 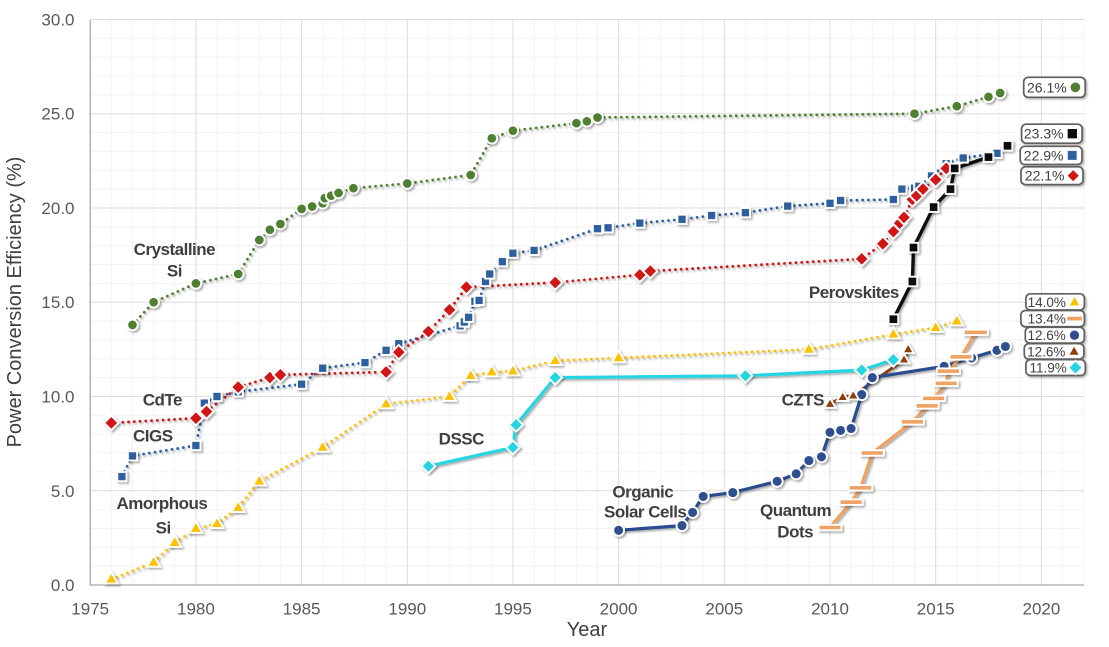 I want to click on svg-text: Crystalline, so click(x=174, y=249).